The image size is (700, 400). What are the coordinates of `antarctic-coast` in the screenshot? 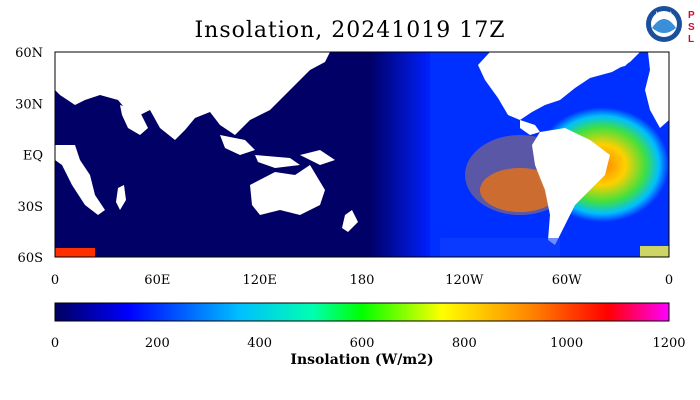 It's located at (75, 252).